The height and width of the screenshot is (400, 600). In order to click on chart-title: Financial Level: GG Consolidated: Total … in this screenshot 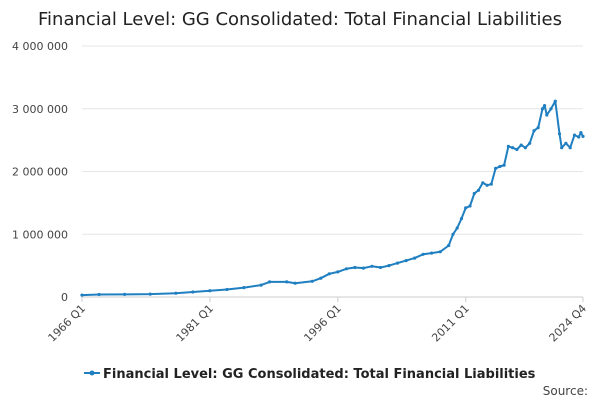, I will do `click(300, 19)`.